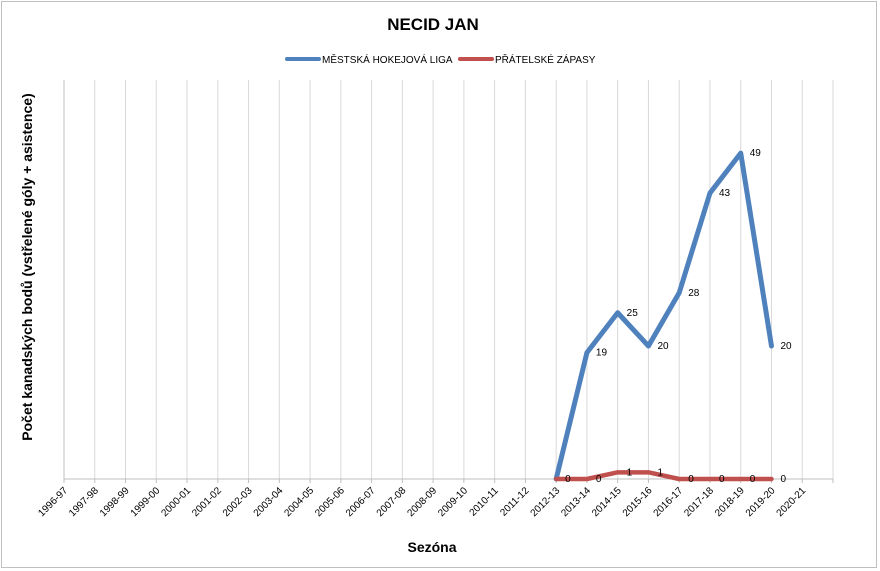  What do you see at coordinates (669, 502) in the screenshot?
I see `x-tick-label: 2016-17` at bounding box center [669, 502].